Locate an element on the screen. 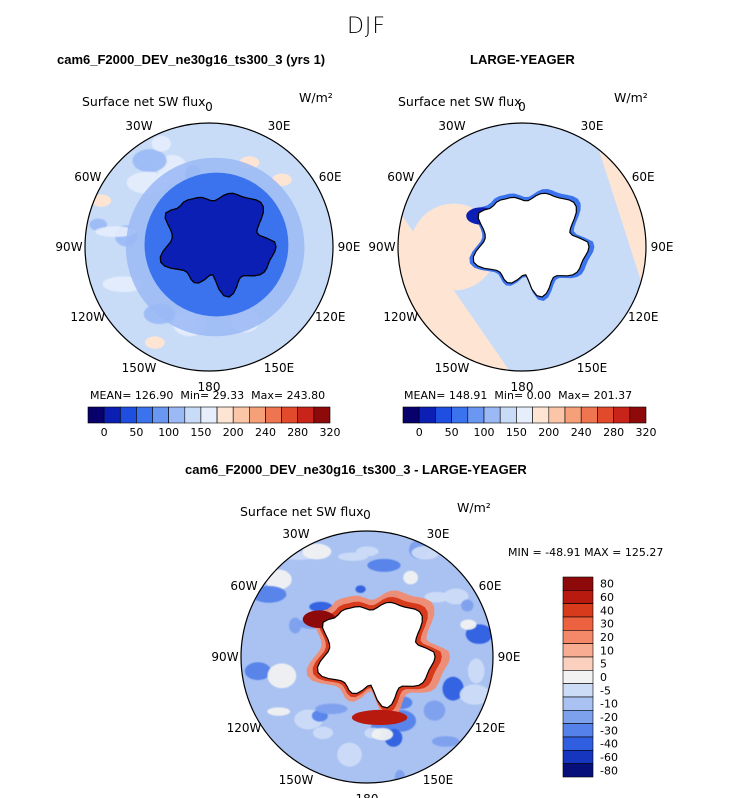 The width and height of the screenshot is (733, 798). panel2-coastline is located at coordinates (531, 245).